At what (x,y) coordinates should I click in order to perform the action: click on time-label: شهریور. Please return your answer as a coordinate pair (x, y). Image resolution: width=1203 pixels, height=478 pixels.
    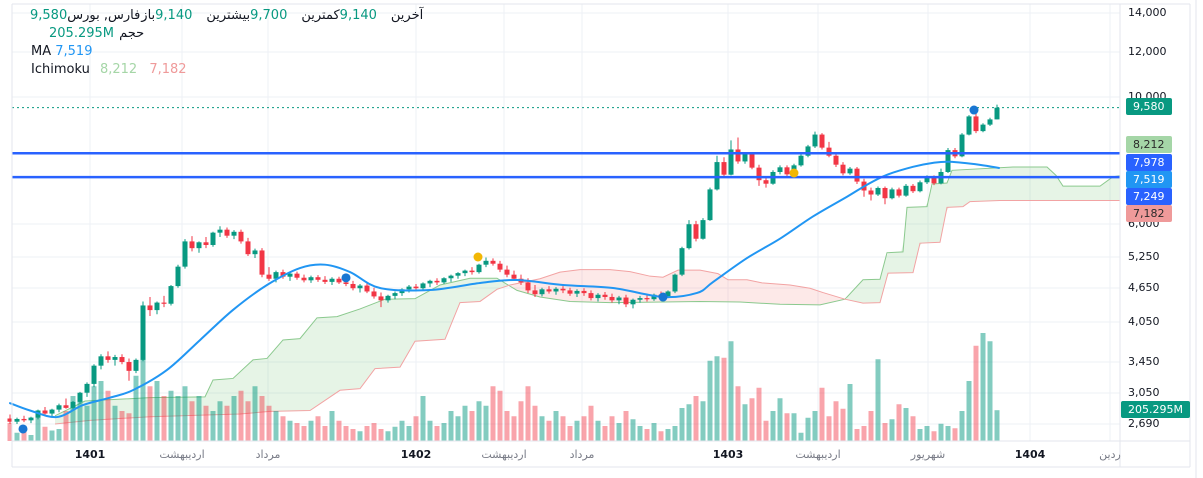
    Looking at the image, I should click on (928, 454).